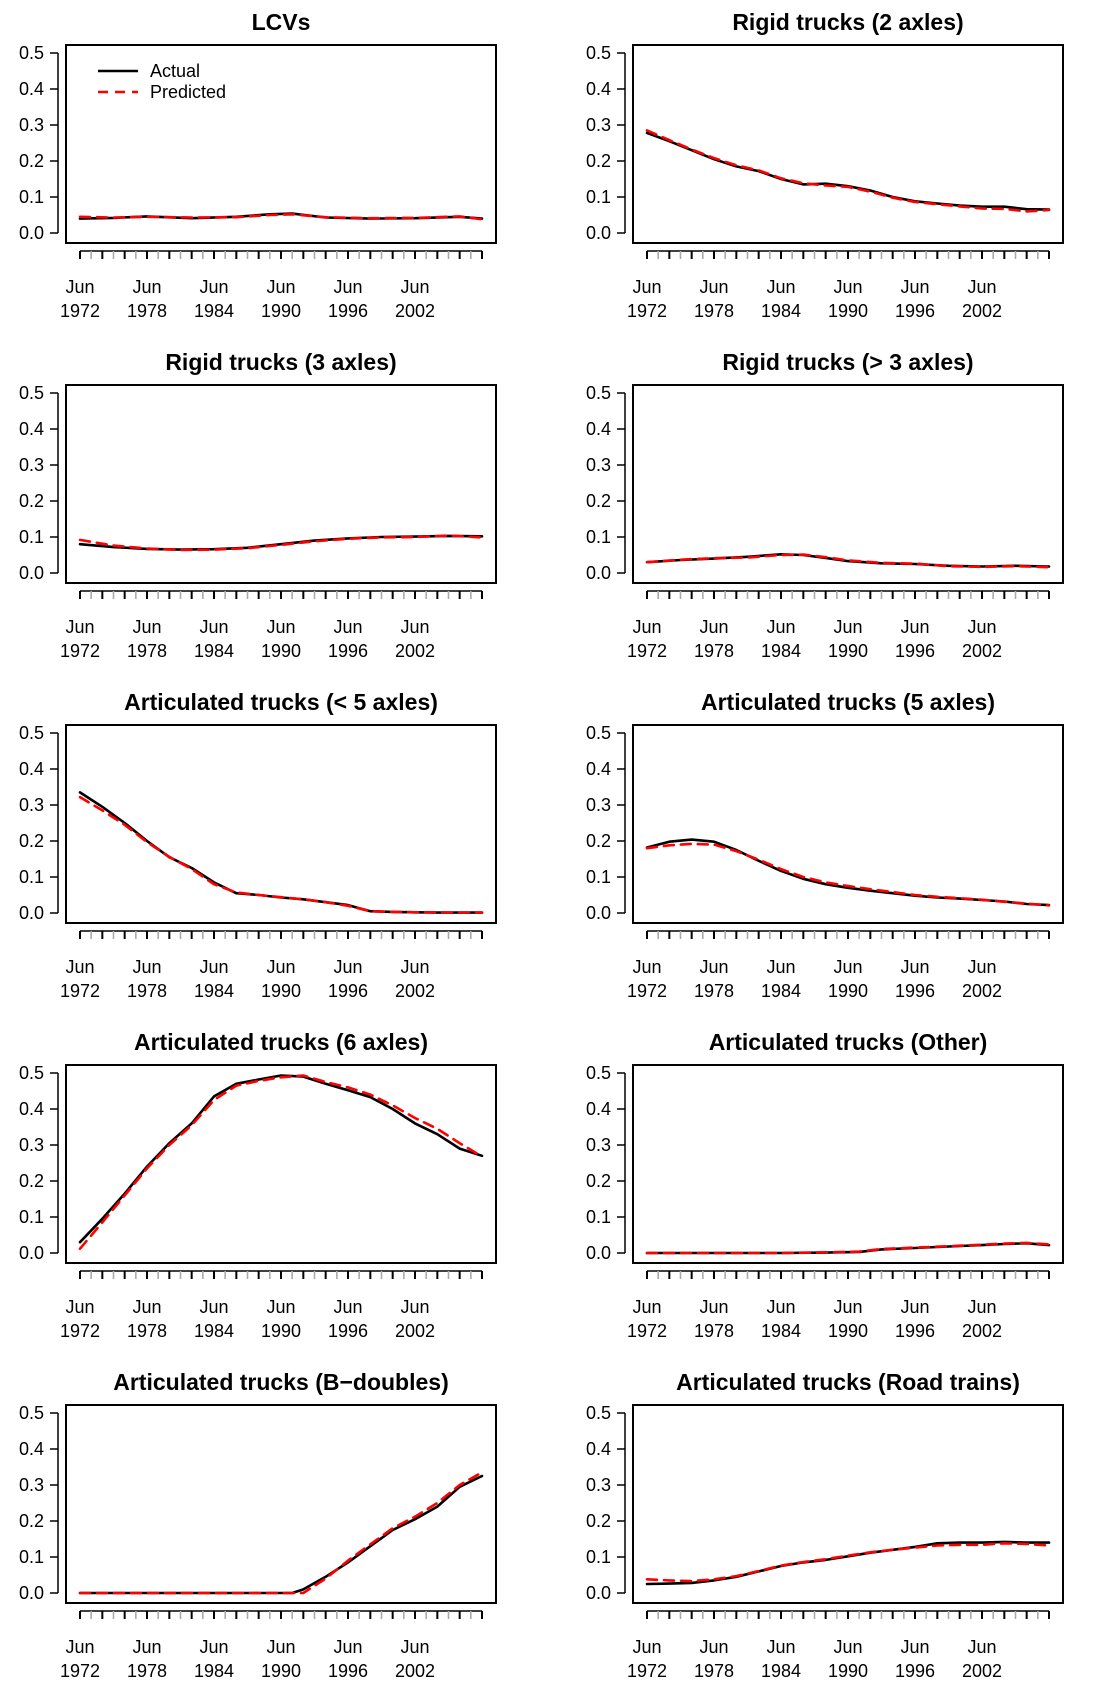 Image resolution: width=1097 pixels, height=1697 pixels. Describe the element at coordinates (848, 702) in the screenshot. I see `chart-title: Articulated trucks (5 axles)` at that location.